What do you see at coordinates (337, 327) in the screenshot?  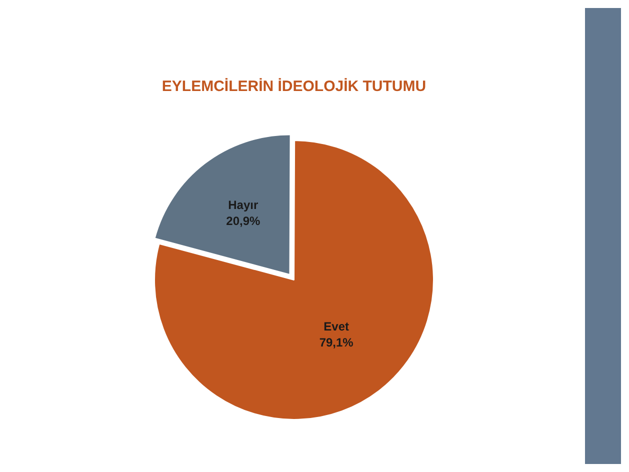 I see `slice-label: Evet` at bounding box center [337, 327].